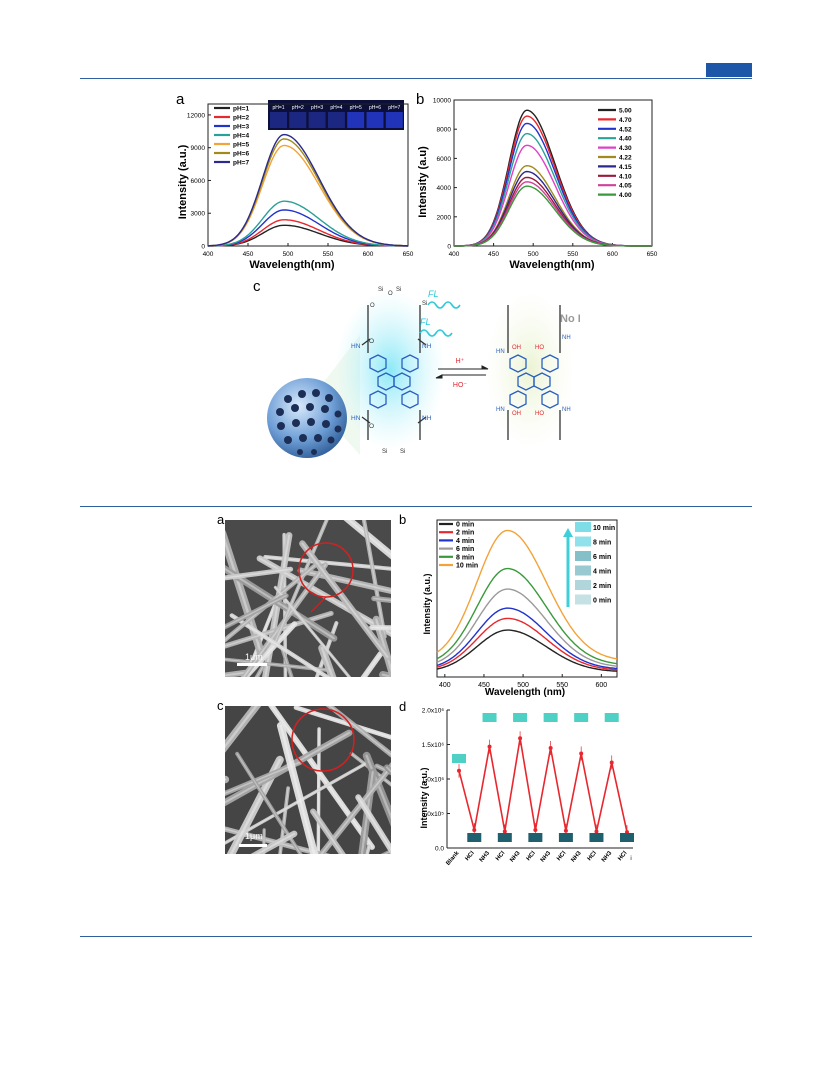  I want to click on right-molecule-labels: HN NH HN NH, so click(533, 374).